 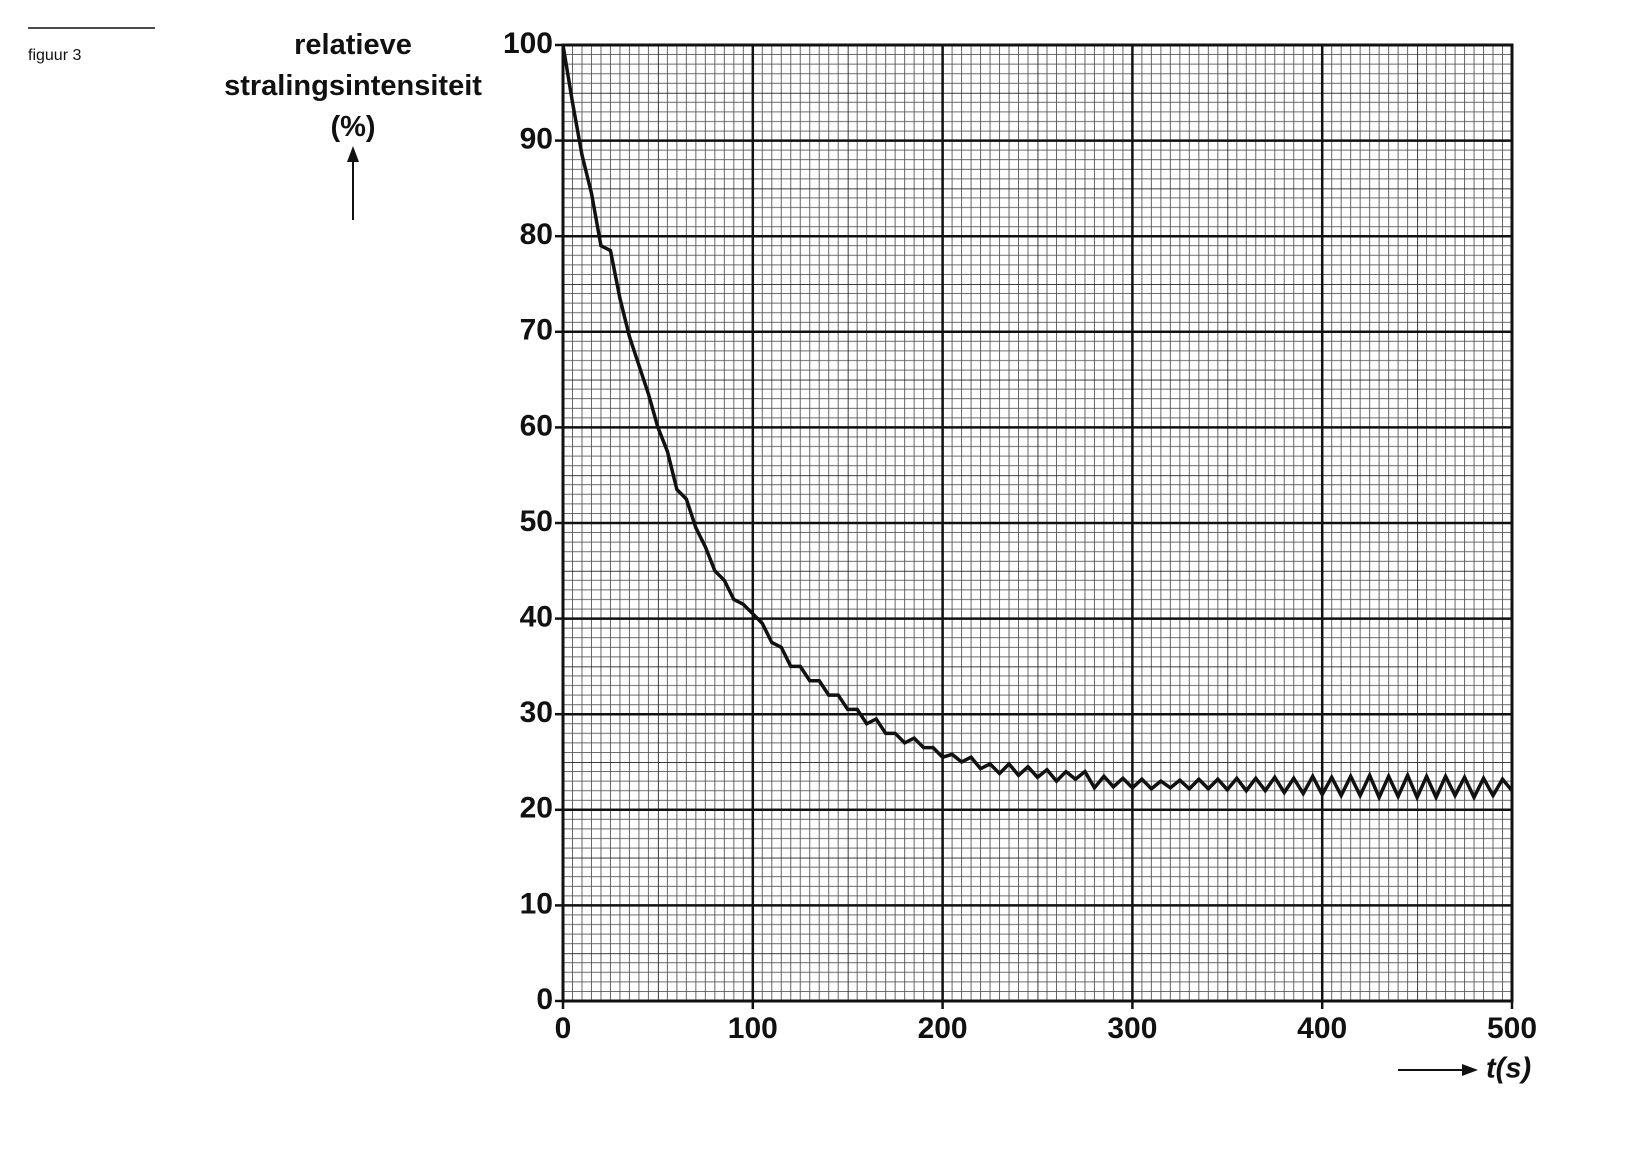 I want to click on x-axis-label: t(s), so click(x=1508, y=1069).